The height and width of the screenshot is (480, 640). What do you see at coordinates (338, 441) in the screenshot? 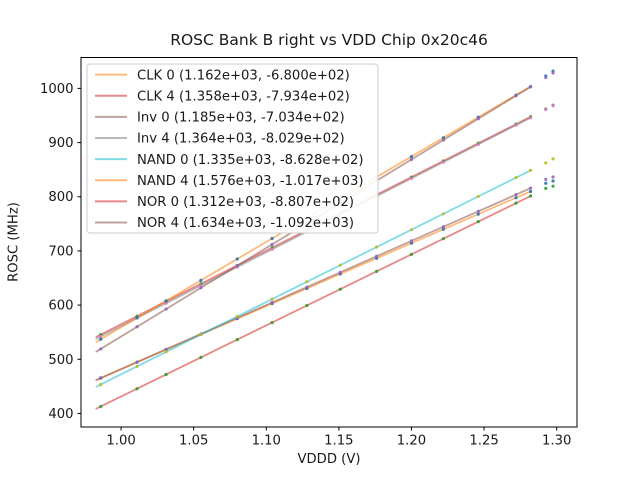
I see `x-tick-label: 1.15` at bounding box center [338, 441].